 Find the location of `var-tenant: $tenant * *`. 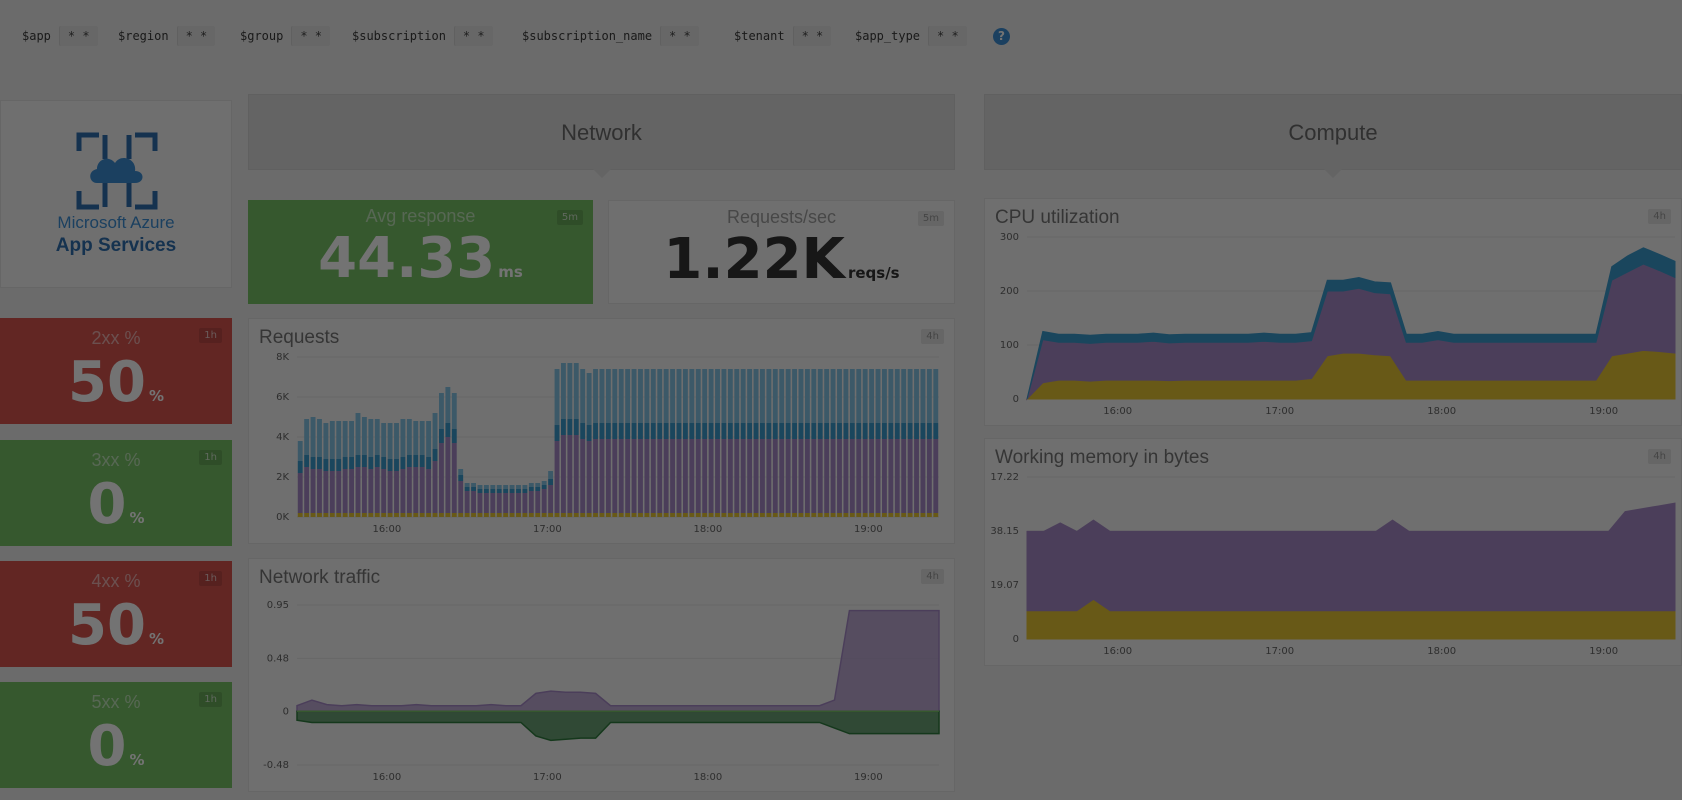

var-tenant: $tenant * * is located at coordinates (783, 36).